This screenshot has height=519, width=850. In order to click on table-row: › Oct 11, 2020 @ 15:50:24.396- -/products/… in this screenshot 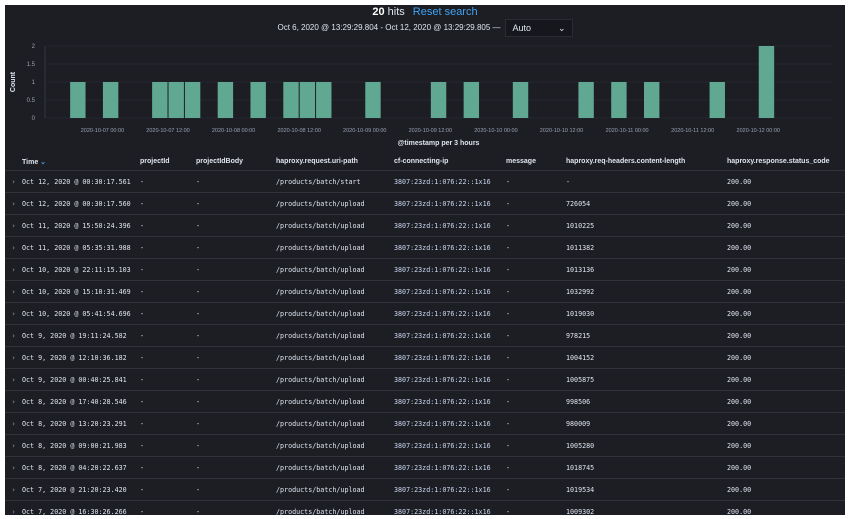, I will do `click(425, 225)`.